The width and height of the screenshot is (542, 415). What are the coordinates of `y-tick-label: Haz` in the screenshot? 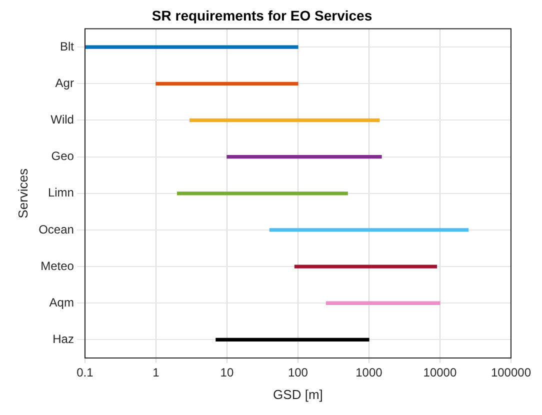 It's located at (63, 339).